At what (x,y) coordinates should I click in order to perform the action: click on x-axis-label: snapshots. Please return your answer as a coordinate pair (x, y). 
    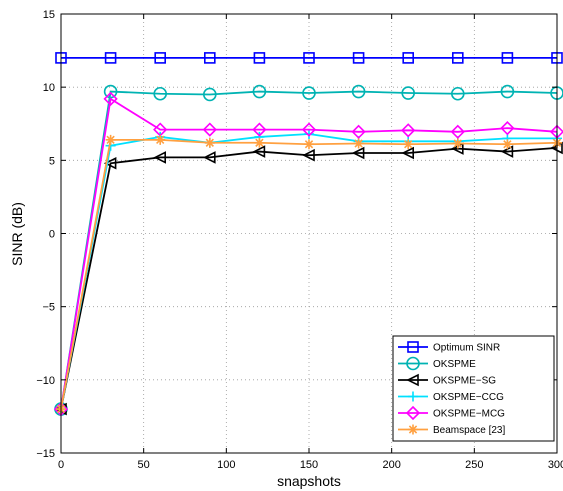
    Looking at the image, I should click on (309, 481).